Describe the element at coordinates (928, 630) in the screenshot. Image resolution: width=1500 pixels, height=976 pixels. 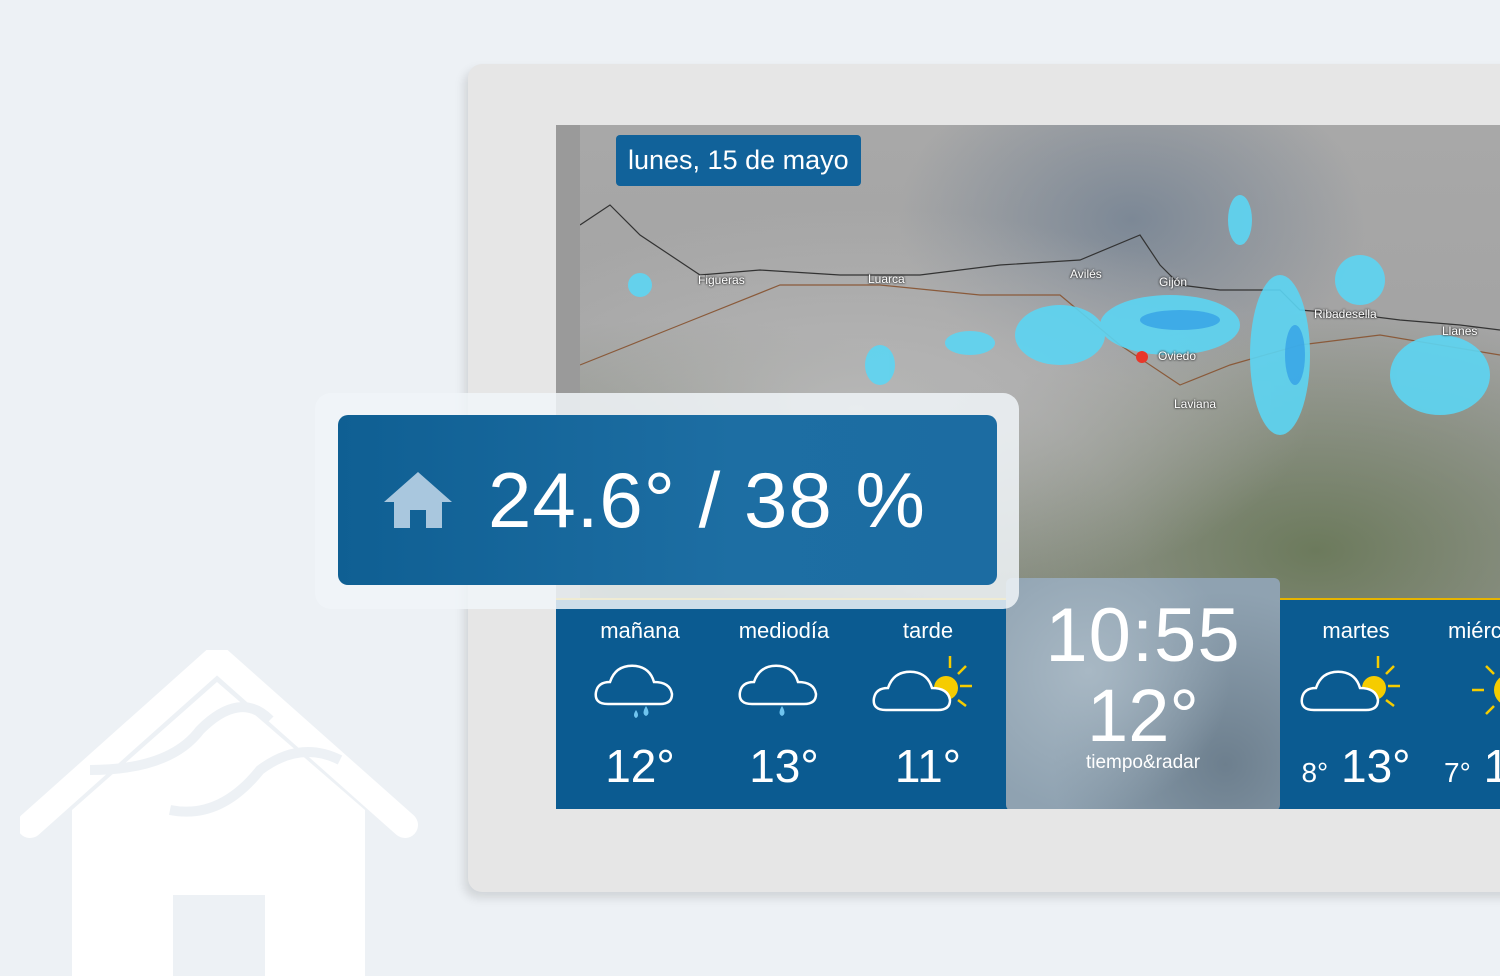
I see `period-label: tarde` at that location.